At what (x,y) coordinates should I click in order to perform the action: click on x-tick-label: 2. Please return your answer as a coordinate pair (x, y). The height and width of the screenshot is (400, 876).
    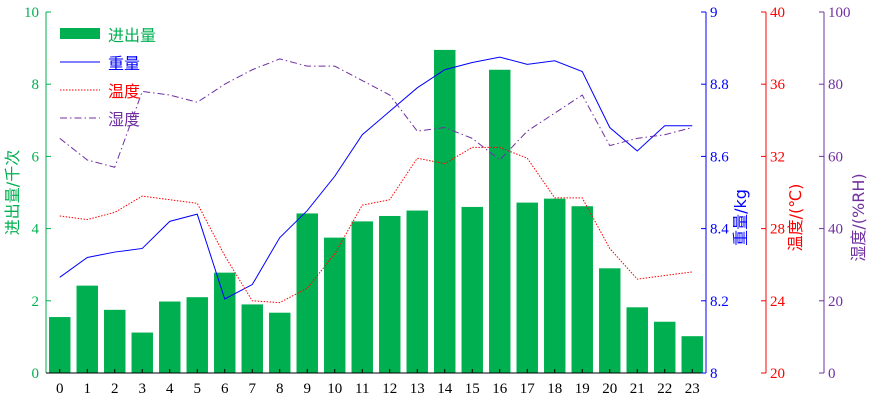
    Looking at the image, I should click on (115, 389).